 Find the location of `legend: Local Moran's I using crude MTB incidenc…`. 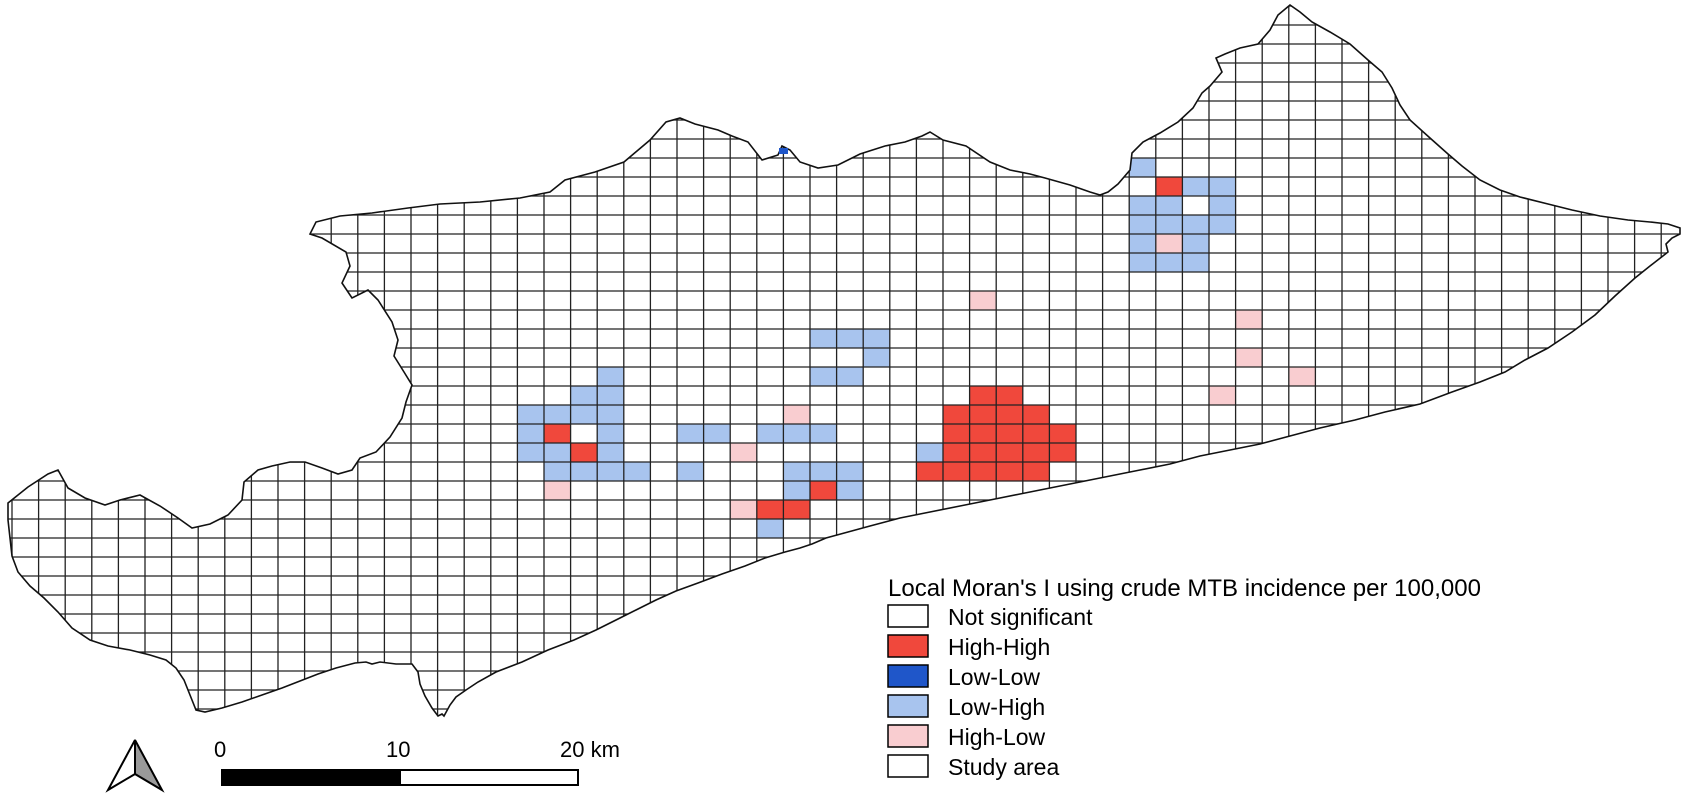

legend: Local Moran's I using crude MTB incidenc… is located at coordinates (1184, 677).